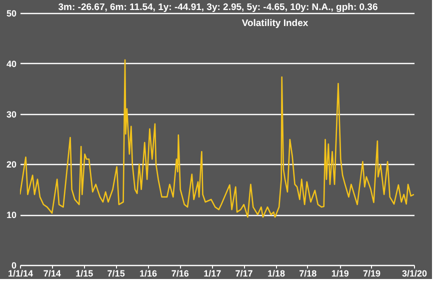 This screenshot has width=443, height=282. I want to click on x-tick-label: 7/17, so click(244, 273).